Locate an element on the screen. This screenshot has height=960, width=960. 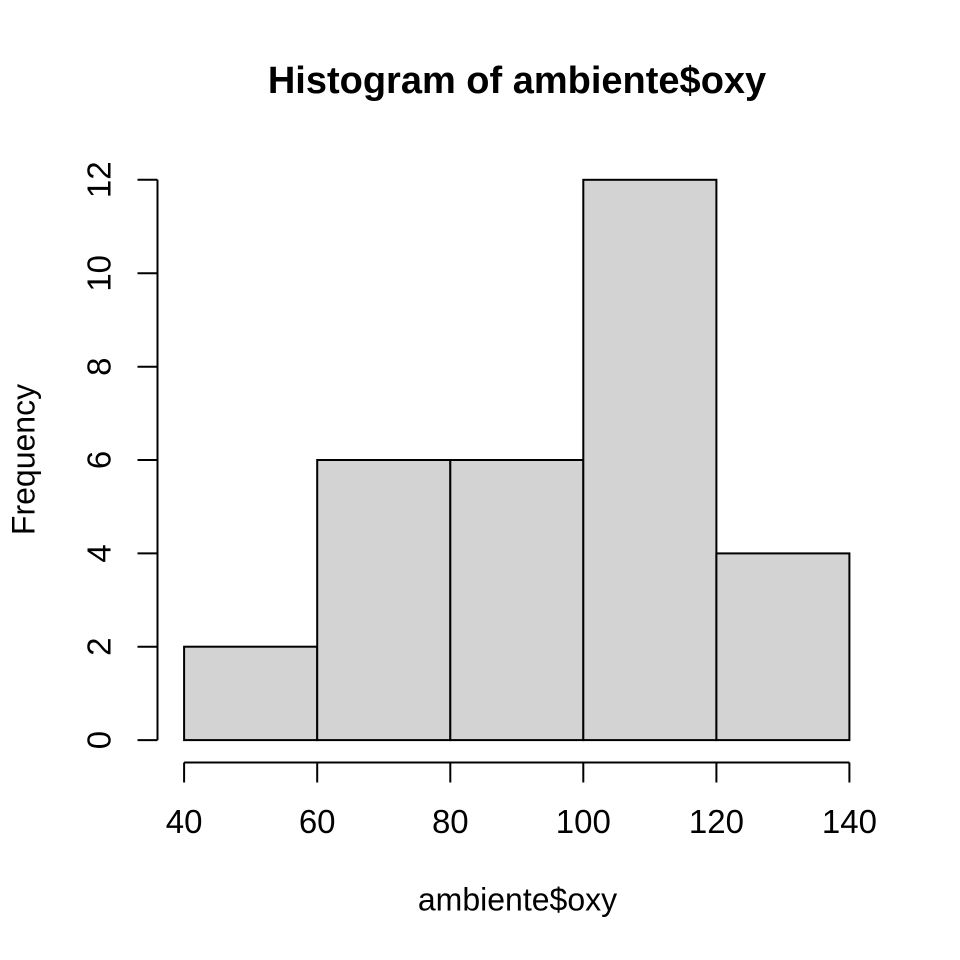
svg-text: 60 is located at coordinates (317, 821).